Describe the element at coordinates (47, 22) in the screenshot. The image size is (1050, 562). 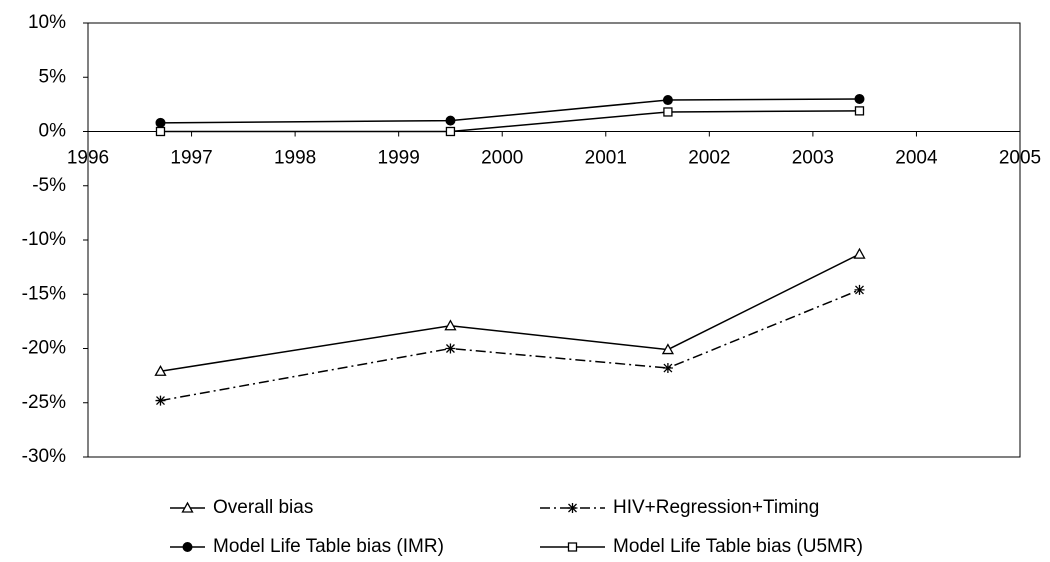
I see `y-tick-label: 10%` at that location.